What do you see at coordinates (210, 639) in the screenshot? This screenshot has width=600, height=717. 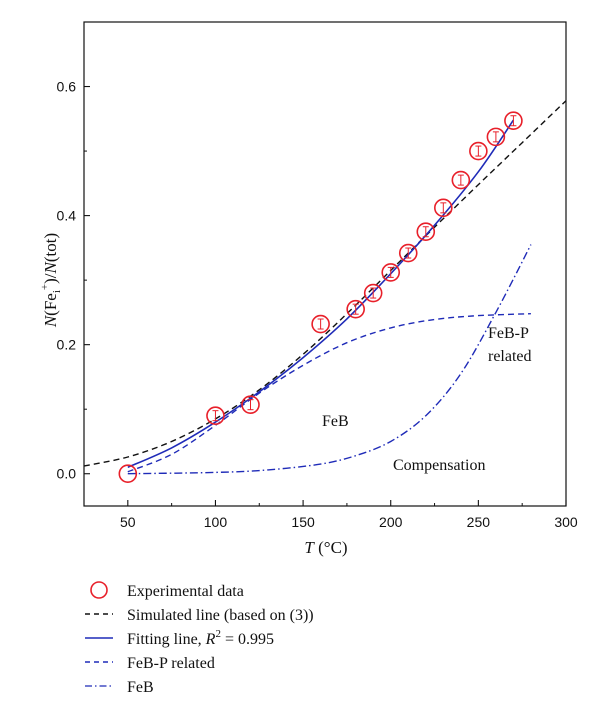 I see `legend-fitting-var: R` at bounding box center [210, 639].